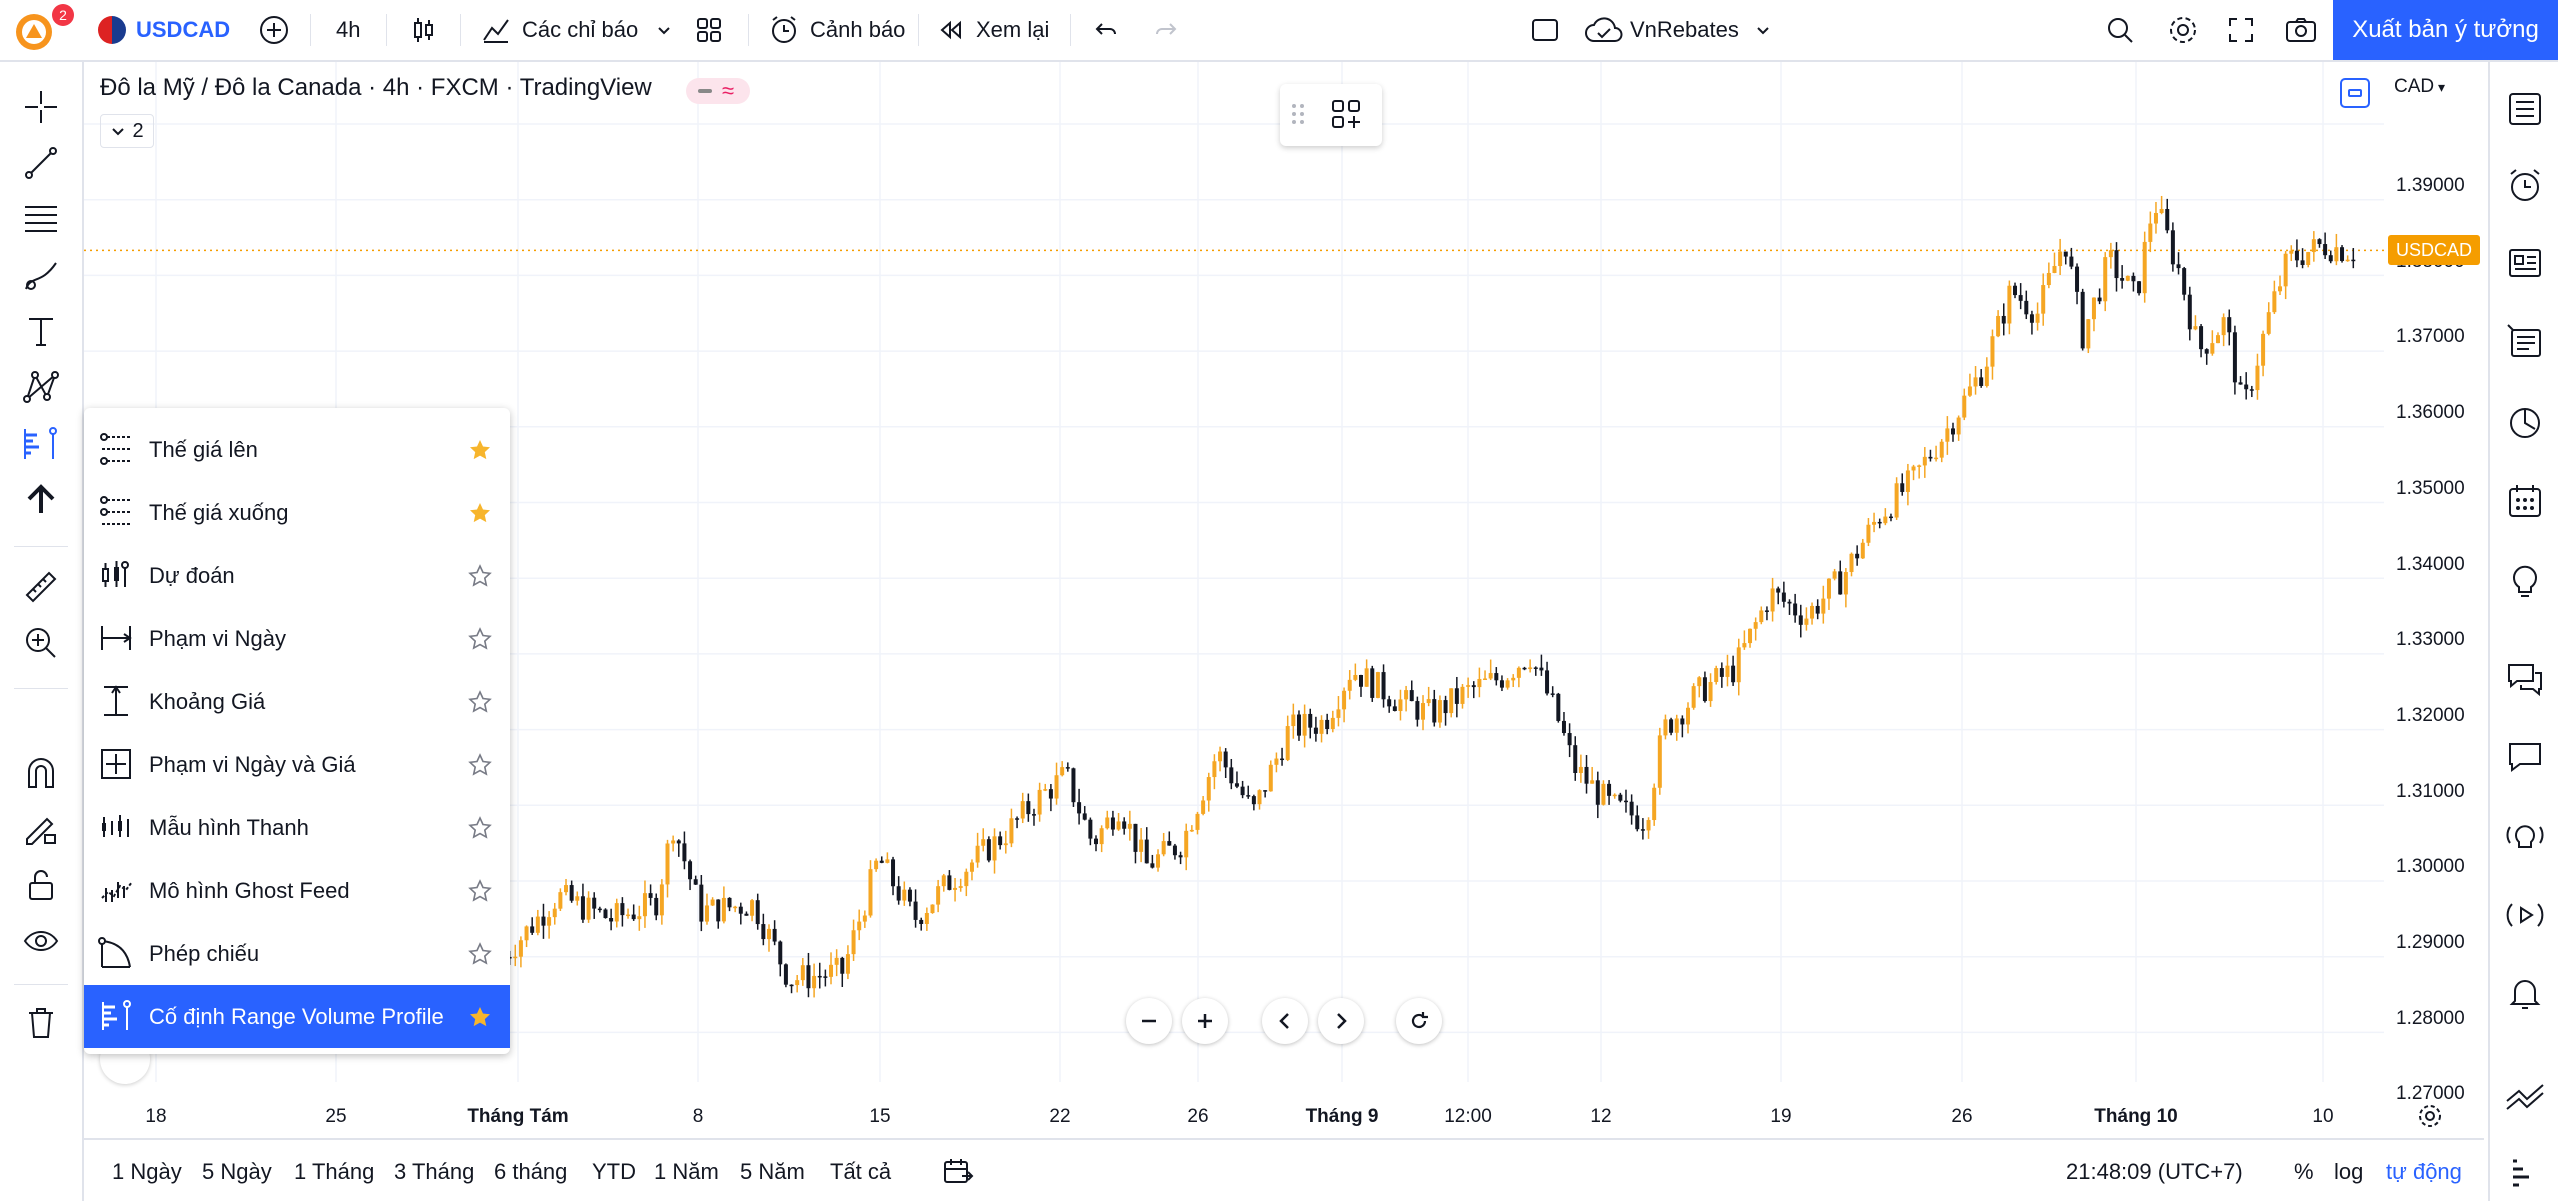 Image resolution: width=2558 pixels, height=1203 pixels. What do you see at coordinates (836, 30) in the screenshot?
I see `alert-button: Cảnh báo` at bounding box center [836, 30].